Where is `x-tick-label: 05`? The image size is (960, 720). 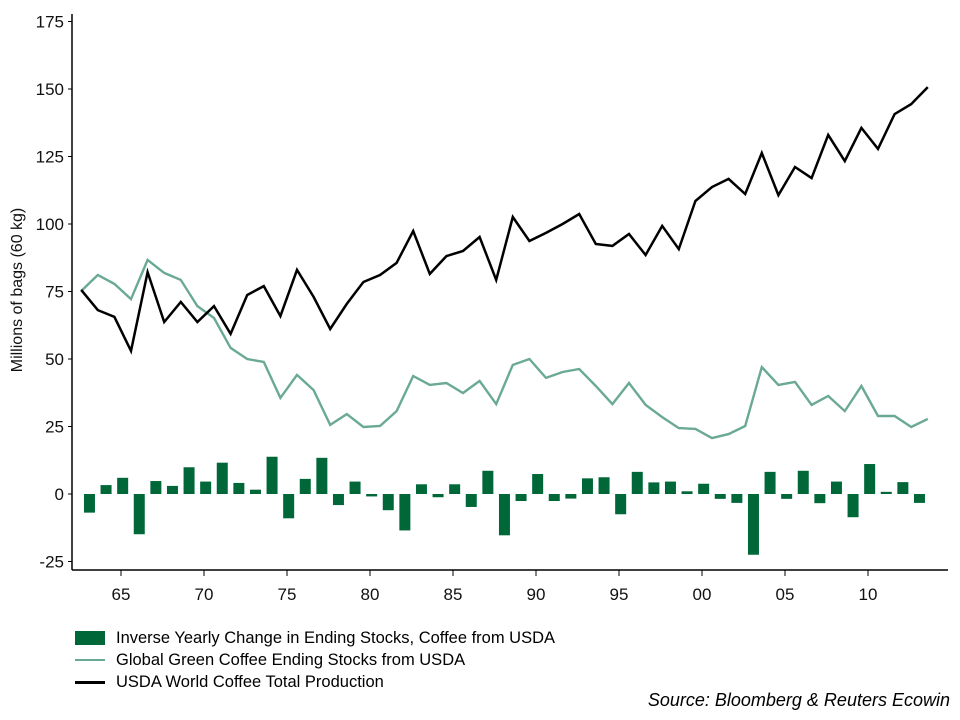 x-tick-label: 05 is located at coordinates (785, 594).